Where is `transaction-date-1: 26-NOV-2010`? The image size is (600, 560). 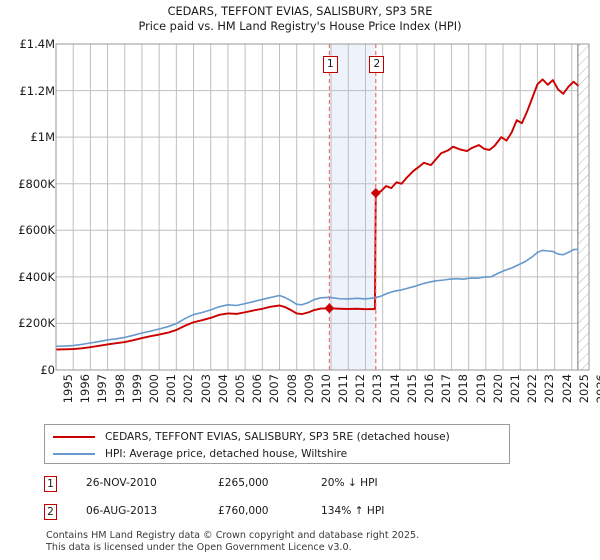
transaction-date-1: 26-NOV-2010 is located at coordinates (121, 483).